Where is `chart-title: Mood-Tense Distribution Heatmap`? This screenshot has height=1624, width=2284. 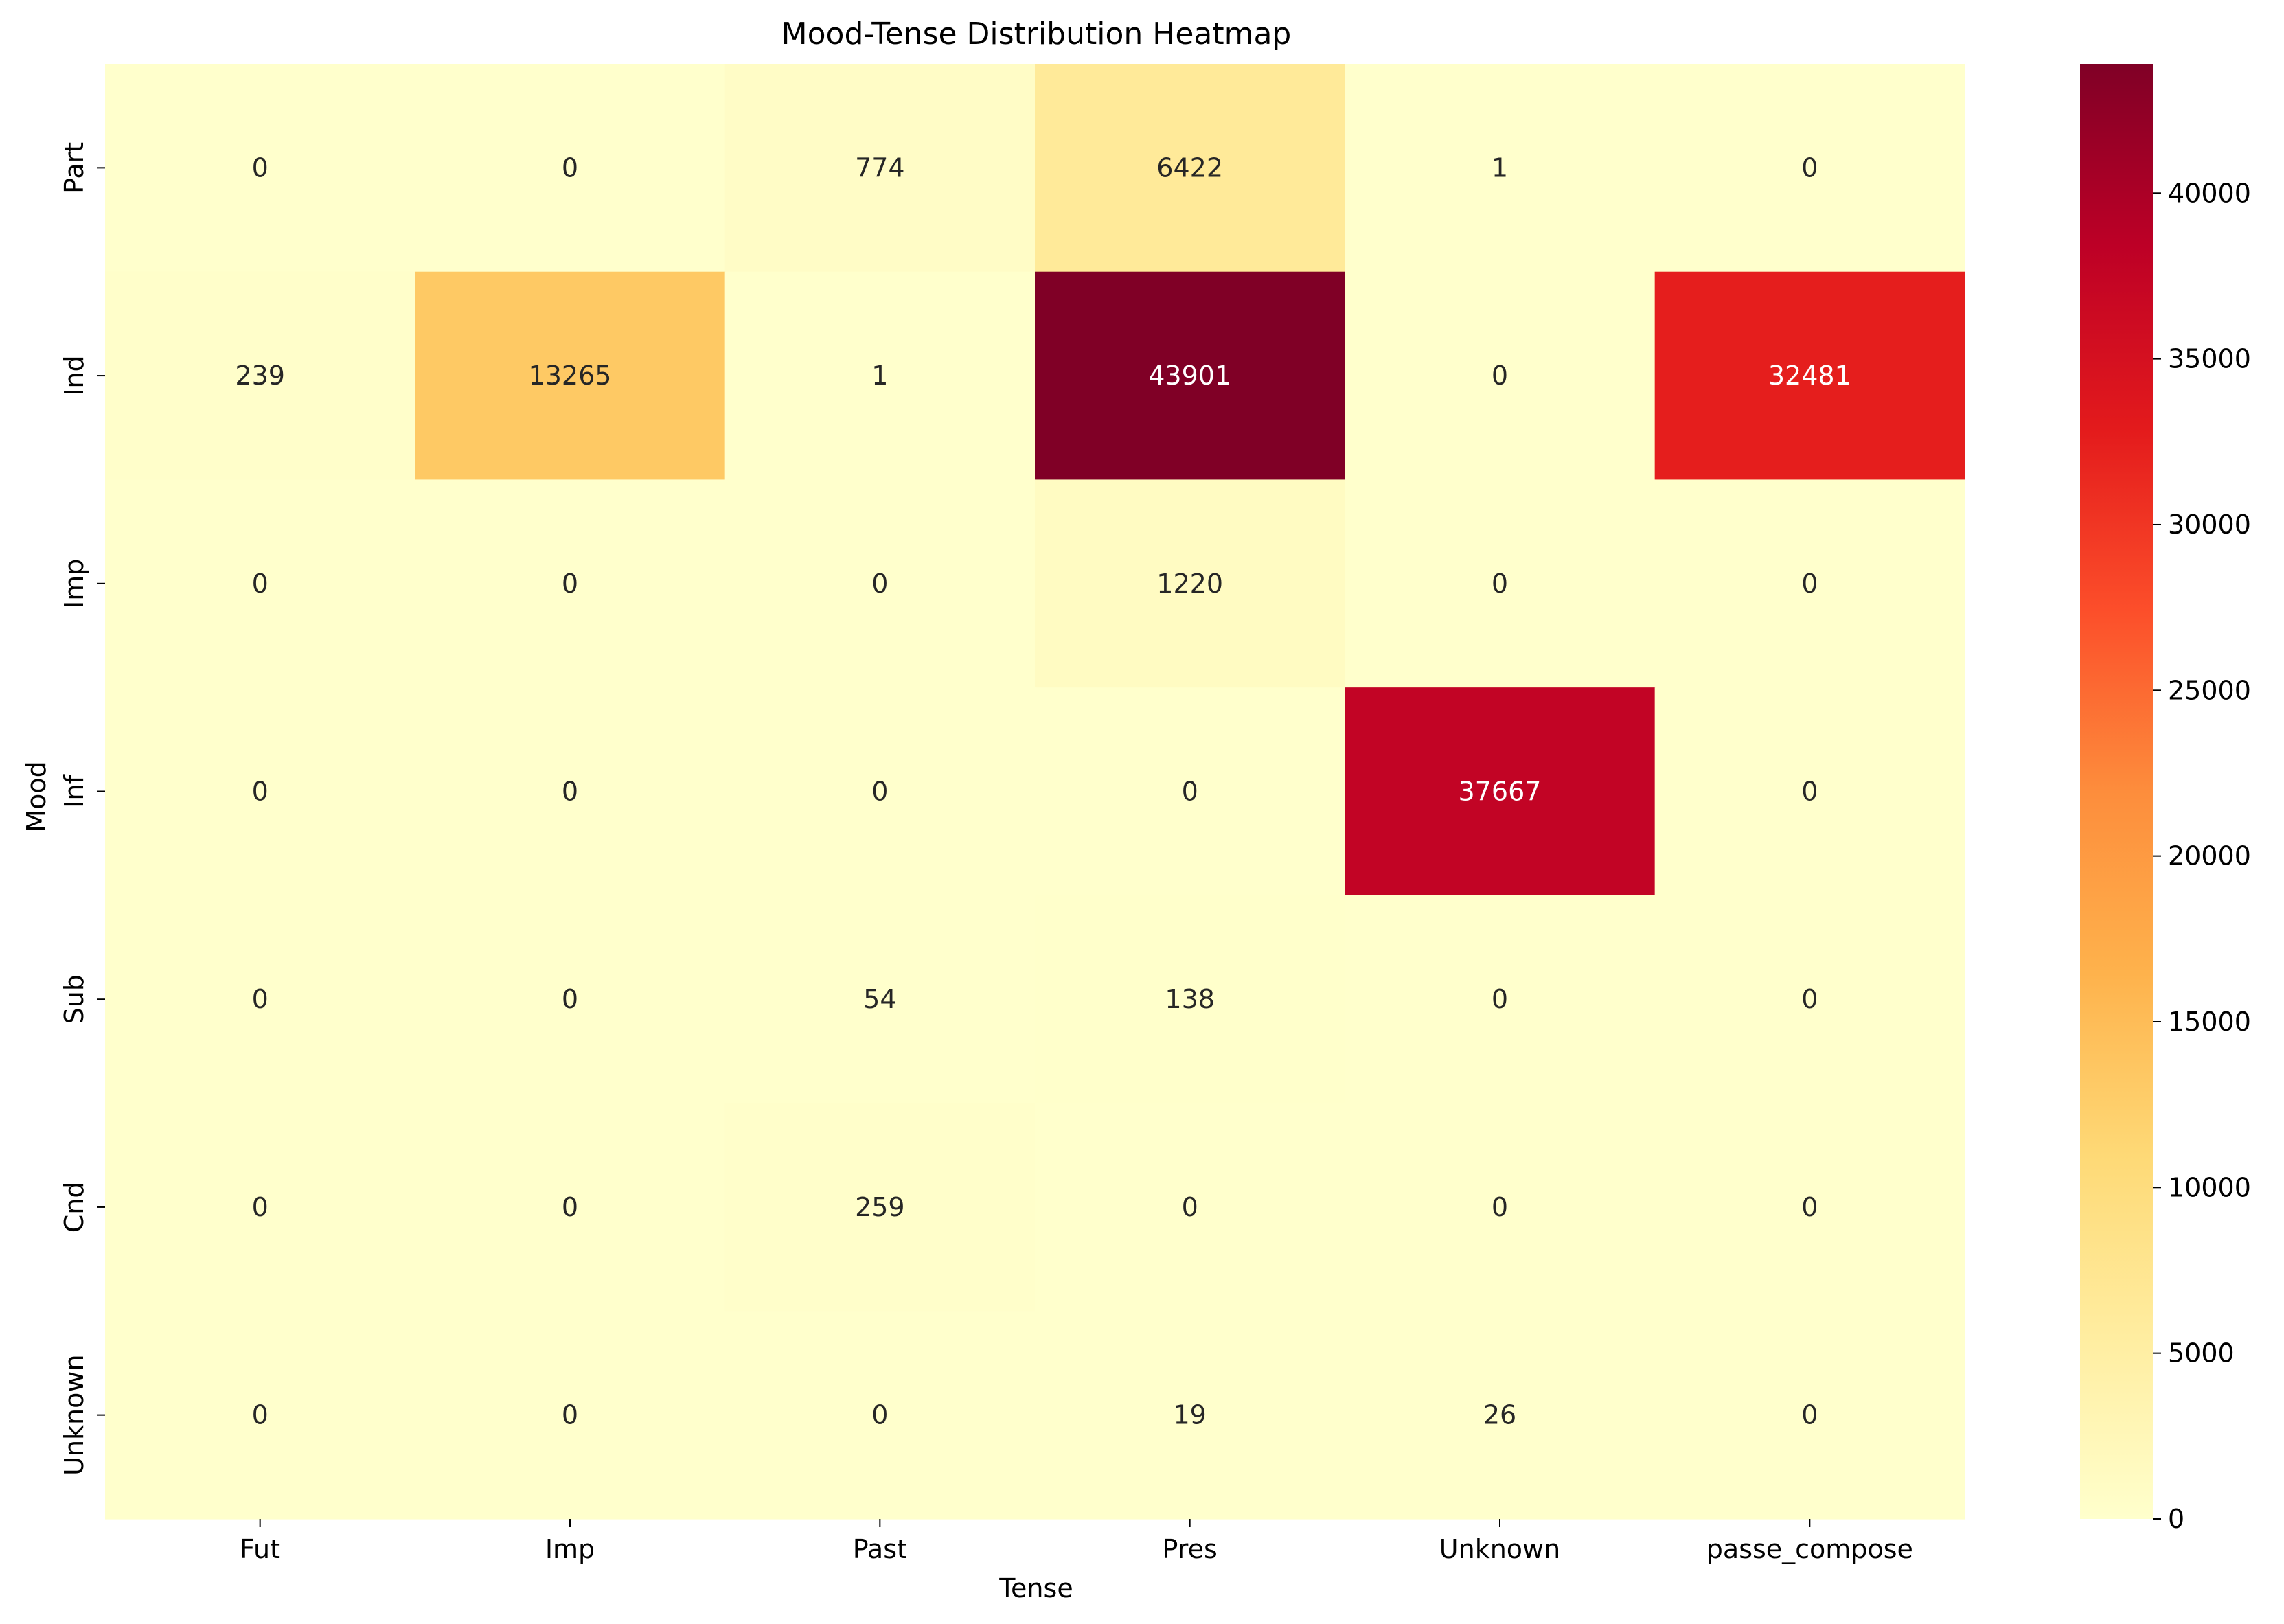 chart-title: Mood-Tense Distribution Heatmap is located at coordinates (1036, 34).